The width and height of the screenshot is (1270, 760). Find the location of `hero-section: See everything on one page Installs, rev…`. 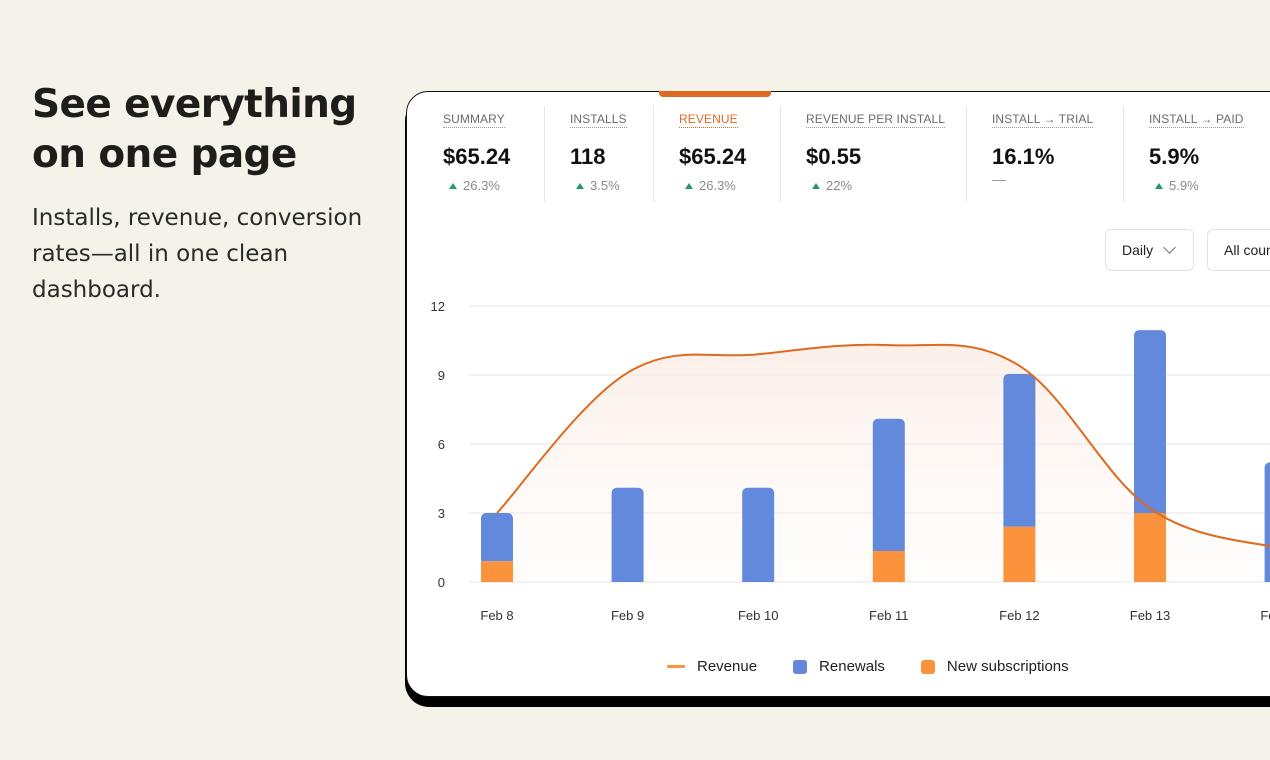

hero-section: See everything on one page Installs, rev… is located at coordinates (207, 194).